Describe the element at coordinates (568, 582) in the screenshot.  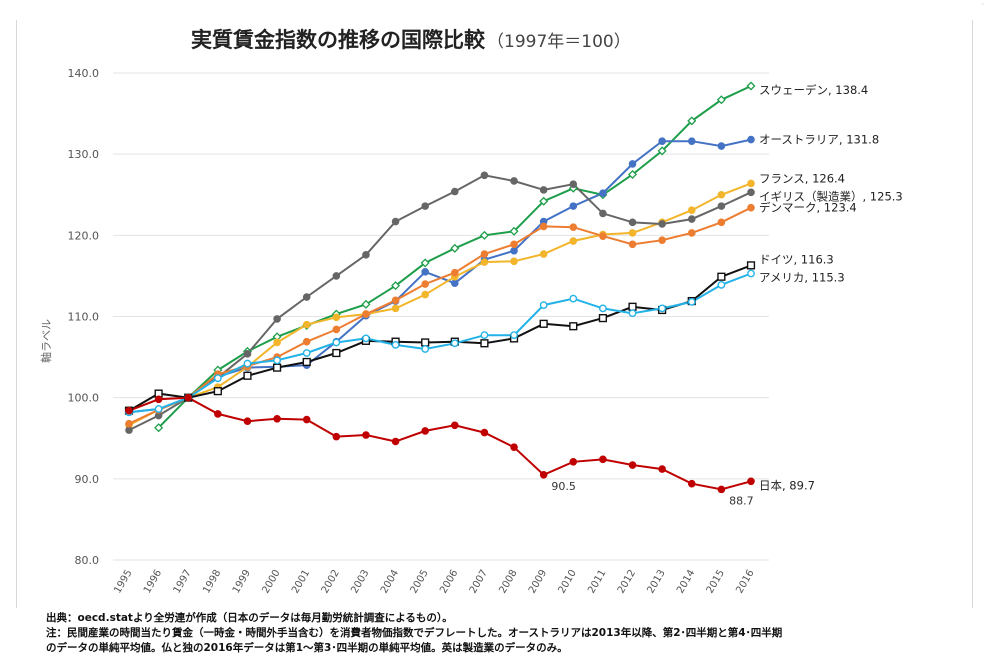
I see `x-tick-label: 2010` at that location.